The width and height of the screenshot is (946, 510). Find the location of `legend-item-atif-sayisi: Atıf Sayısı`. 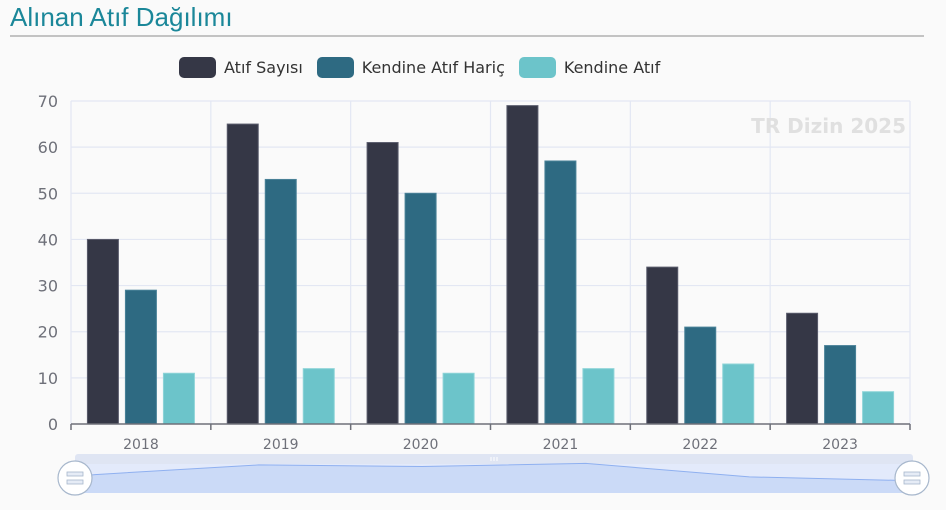

legend-item-atif-sayisi: Atıf Sayısı is located at coordinates (241, 67).